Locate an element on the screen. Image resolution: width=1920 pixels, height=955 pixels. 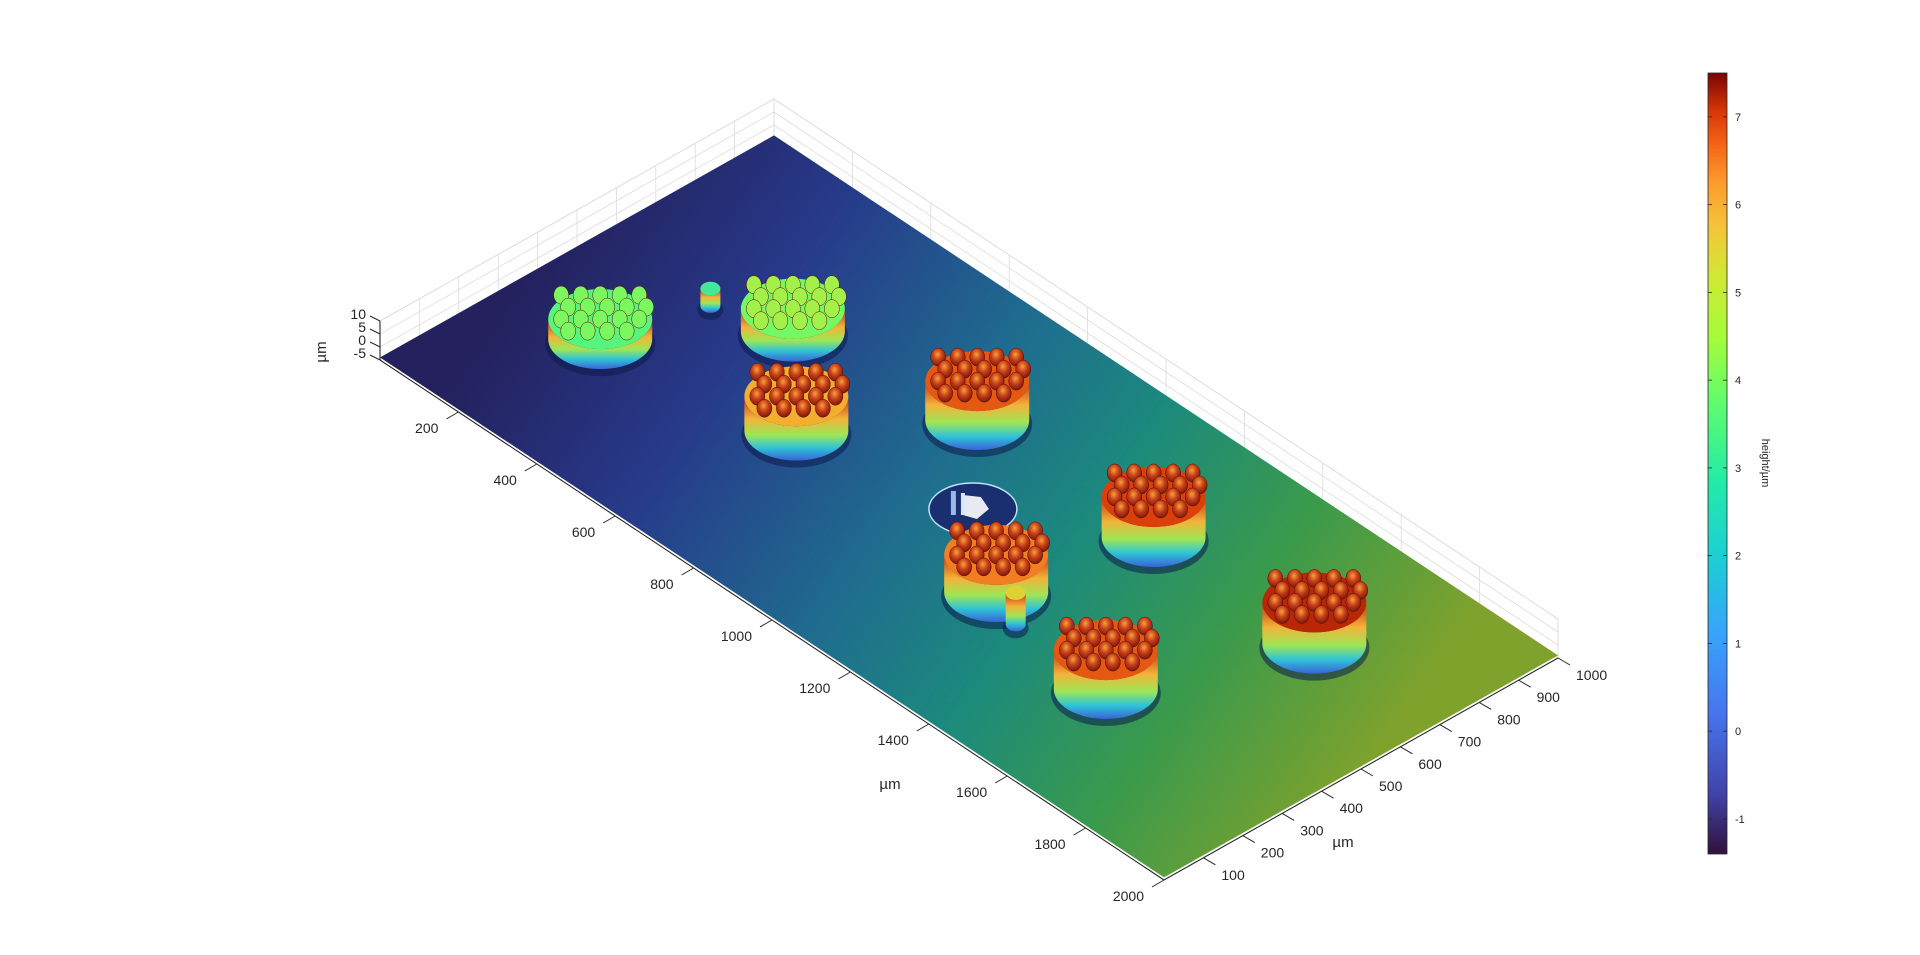
y-tick-label: 200 is located at coordinates (1273, 853).